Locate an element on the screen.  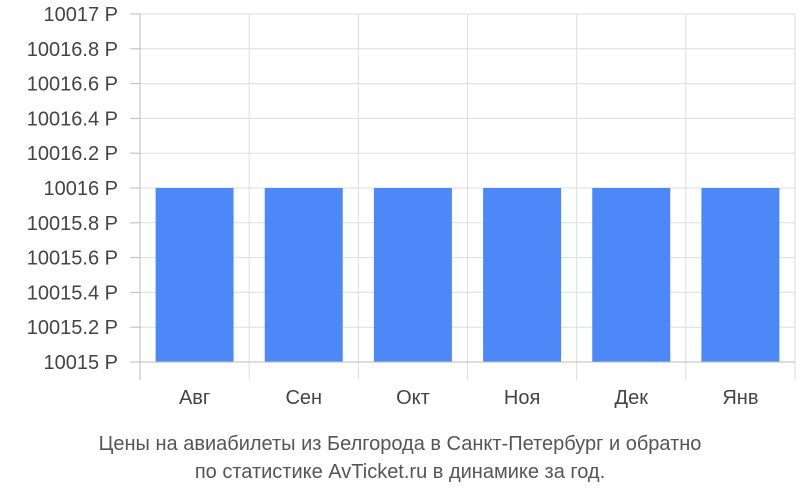
x-tick-label: Ноя is located at coordinates (522, 398).